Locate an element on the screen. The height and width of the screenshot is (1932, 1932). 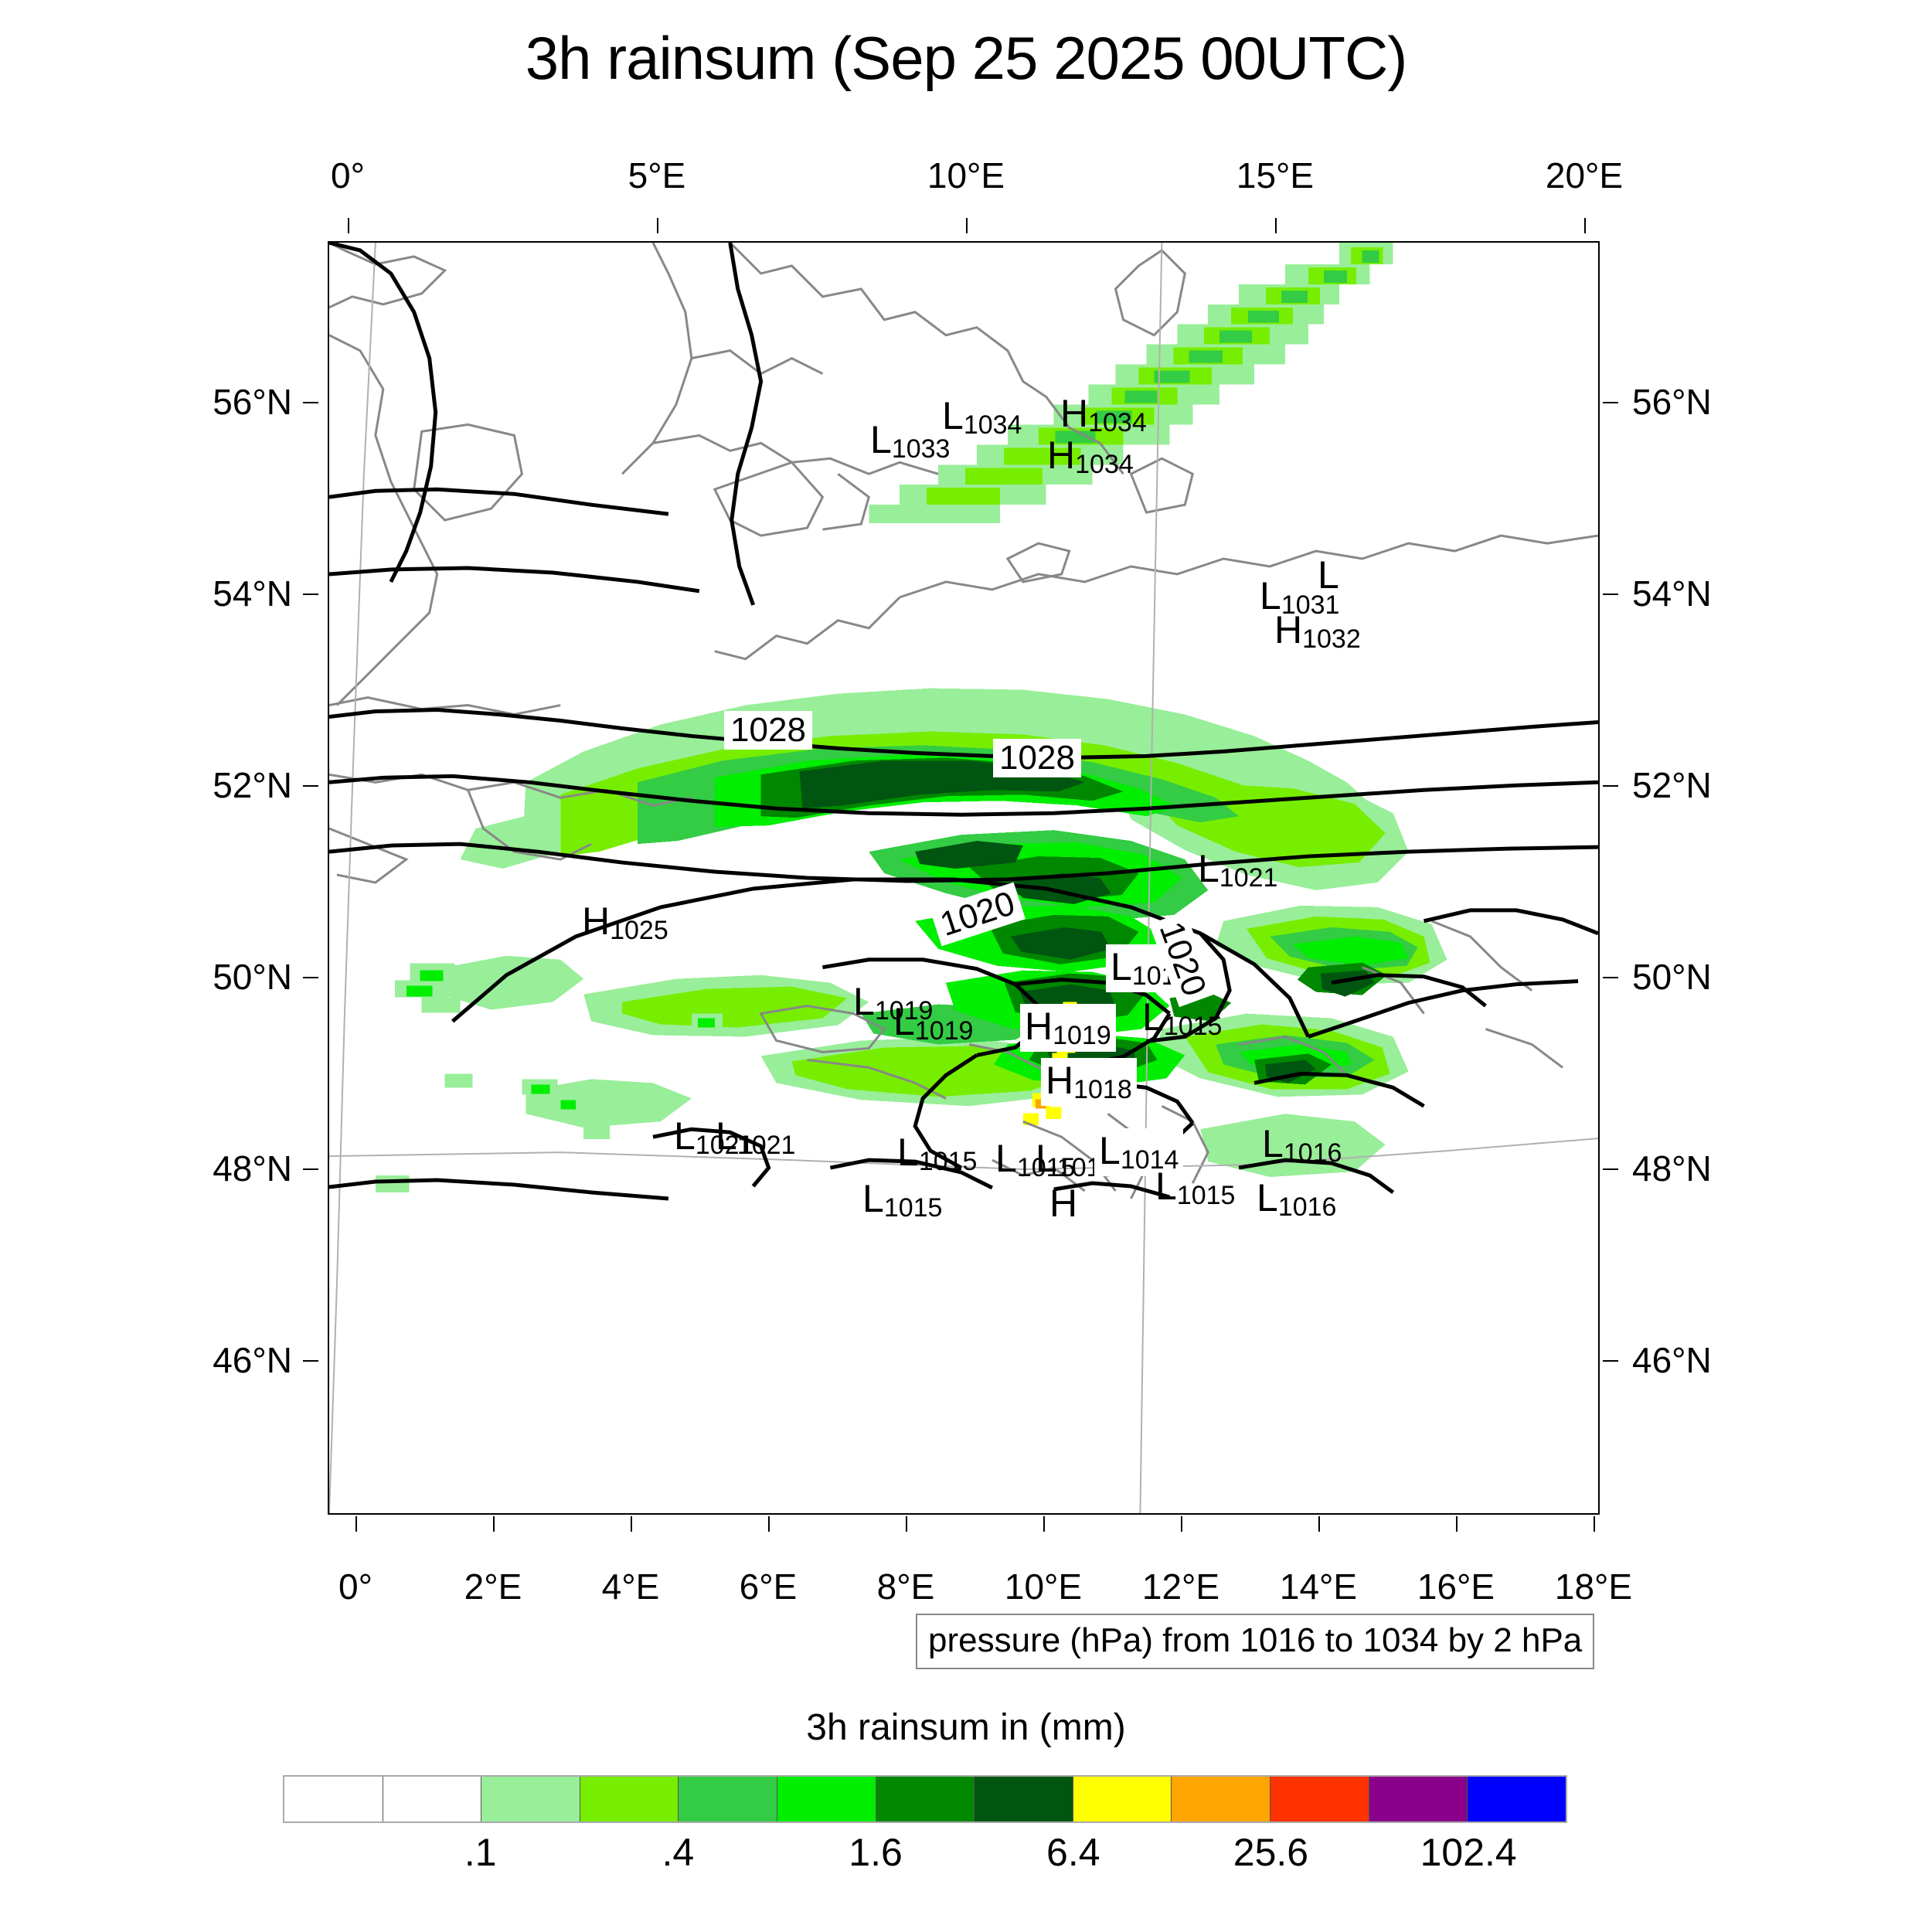
axis-label-50N: 50°N is located at coordinates (1672, 977).